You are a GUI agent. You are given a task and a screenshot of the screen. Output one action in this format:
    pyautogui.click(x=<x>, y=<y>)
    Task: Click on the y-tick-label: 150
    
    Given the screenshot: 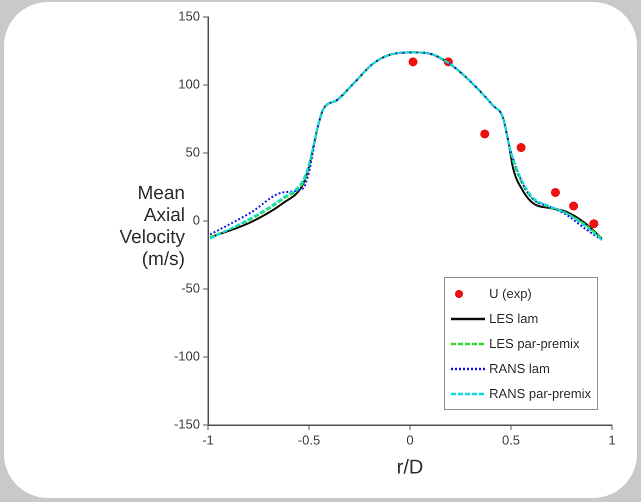 What is the action you would take?
    pyautogui.click(x=189, y=16)
    